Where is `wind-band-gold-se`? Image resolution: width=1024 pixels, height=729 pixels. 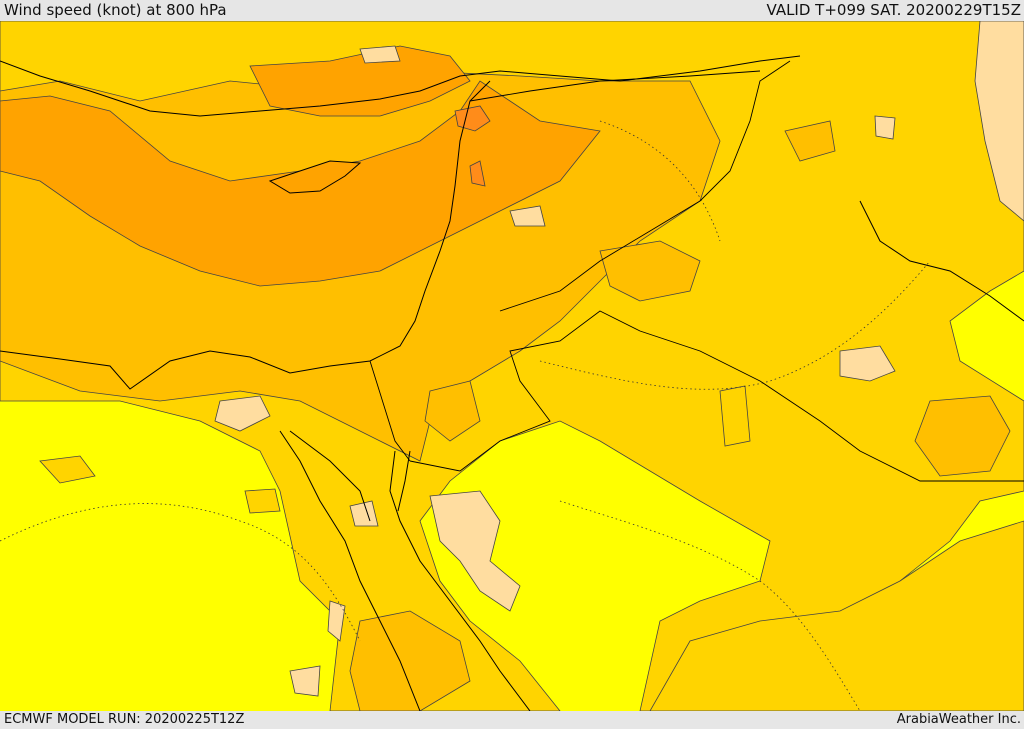
wind-band-gold-se is located at coordinates (836, 615).